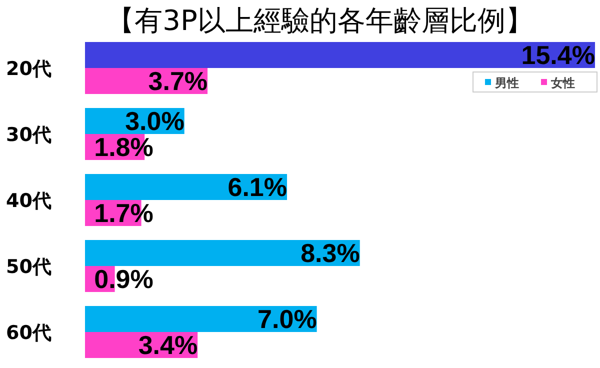  I want to click on y-tick-label: 40代, so click(29, 201).